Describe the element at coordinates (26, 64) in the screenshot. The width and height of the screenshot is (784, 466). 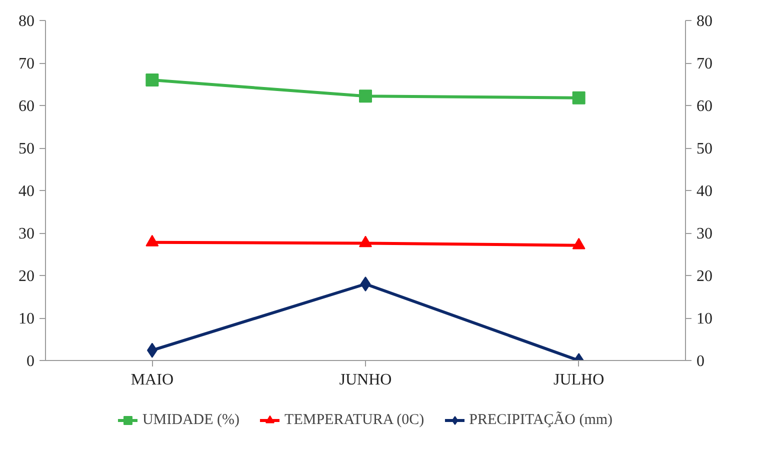
I see `y-tick-label: 70` at that location.